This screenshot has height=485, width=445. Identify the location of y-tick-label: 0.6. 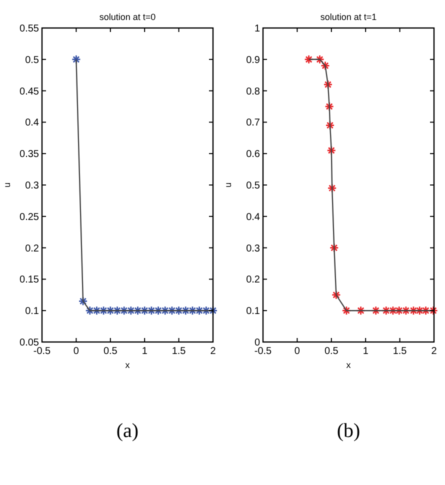
(253, 154).